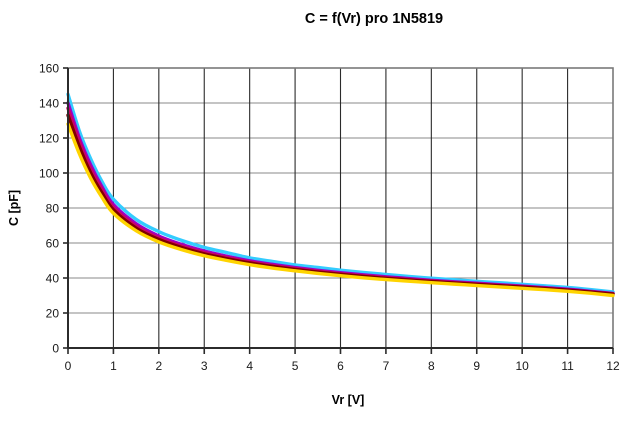 Image resolution: width=640 pixels, height=422 pixels. I want to click on x-tick-label: 9, so click(476, 366).